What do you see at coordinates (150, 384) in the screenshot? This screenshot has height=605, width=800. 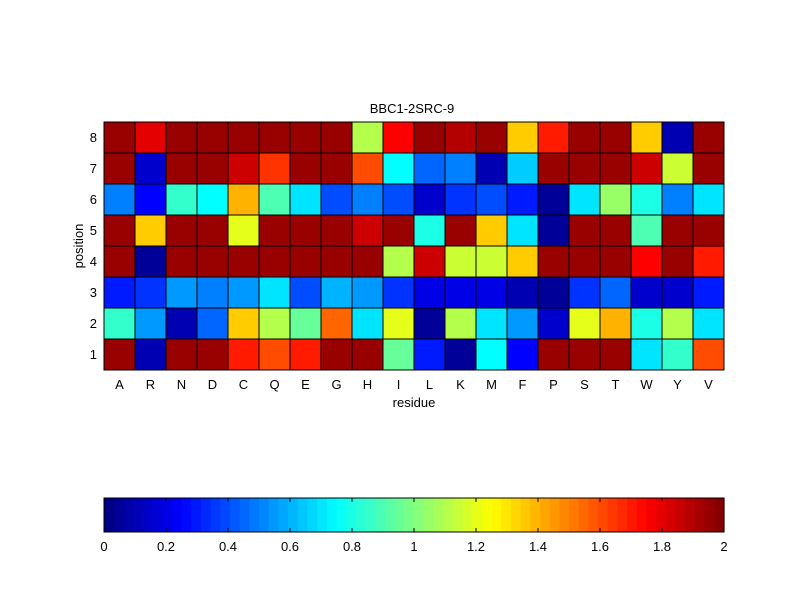 I see `x-tick-label: R` at bounding box center [150, 384].